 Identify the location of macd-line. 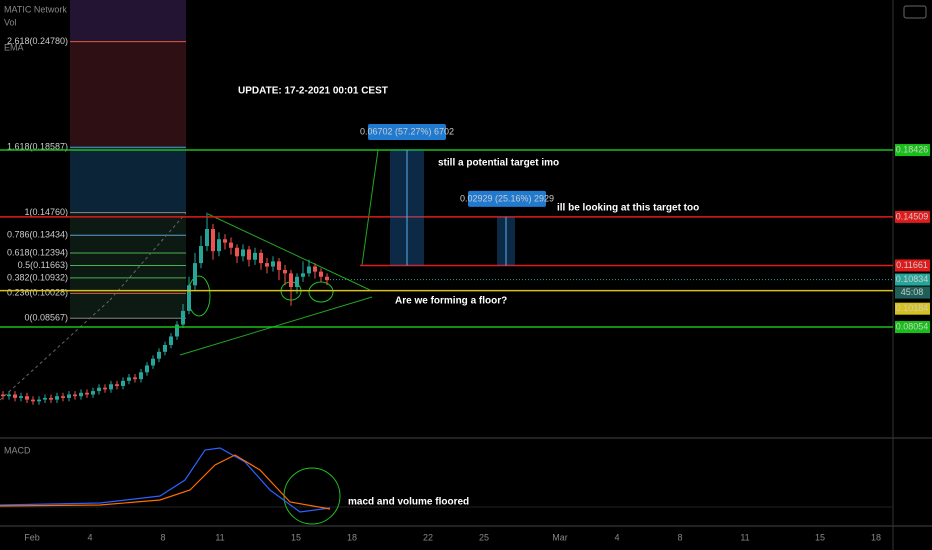
(165, 480).